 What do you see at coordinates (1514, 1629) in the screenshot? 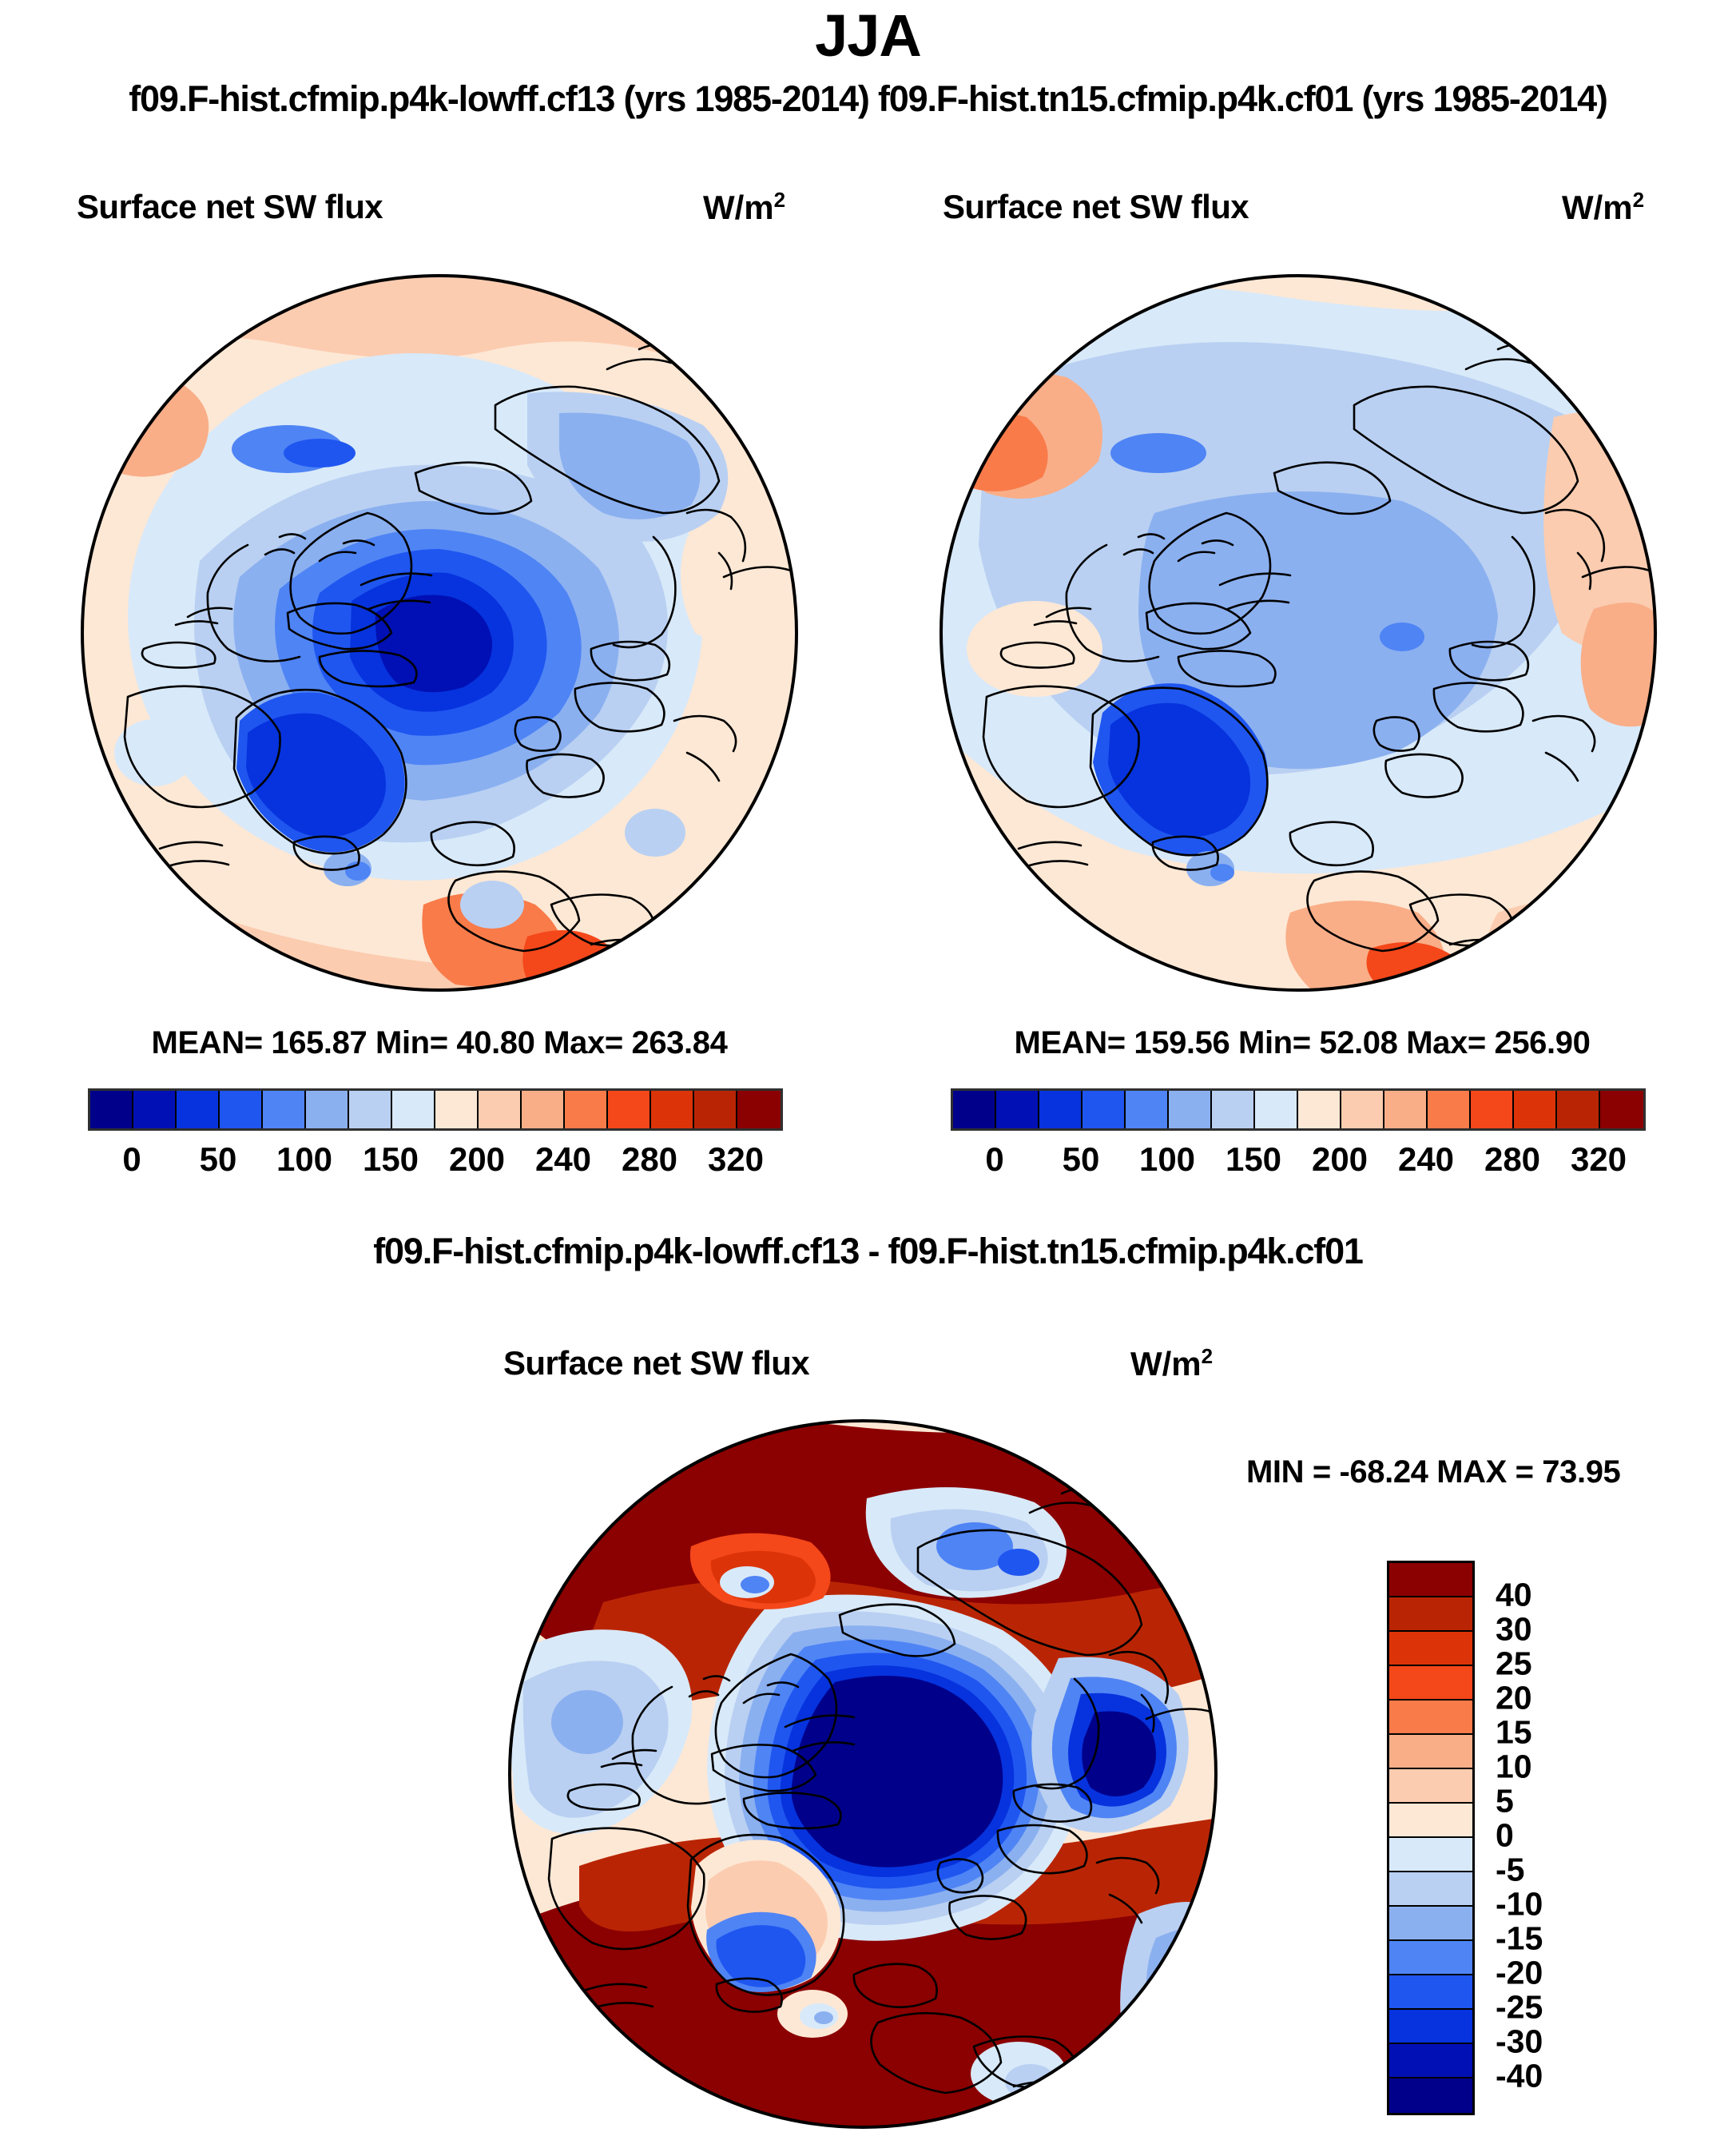
I see `vcb-tick-1: 30` at bounding box center [1514, 1629].